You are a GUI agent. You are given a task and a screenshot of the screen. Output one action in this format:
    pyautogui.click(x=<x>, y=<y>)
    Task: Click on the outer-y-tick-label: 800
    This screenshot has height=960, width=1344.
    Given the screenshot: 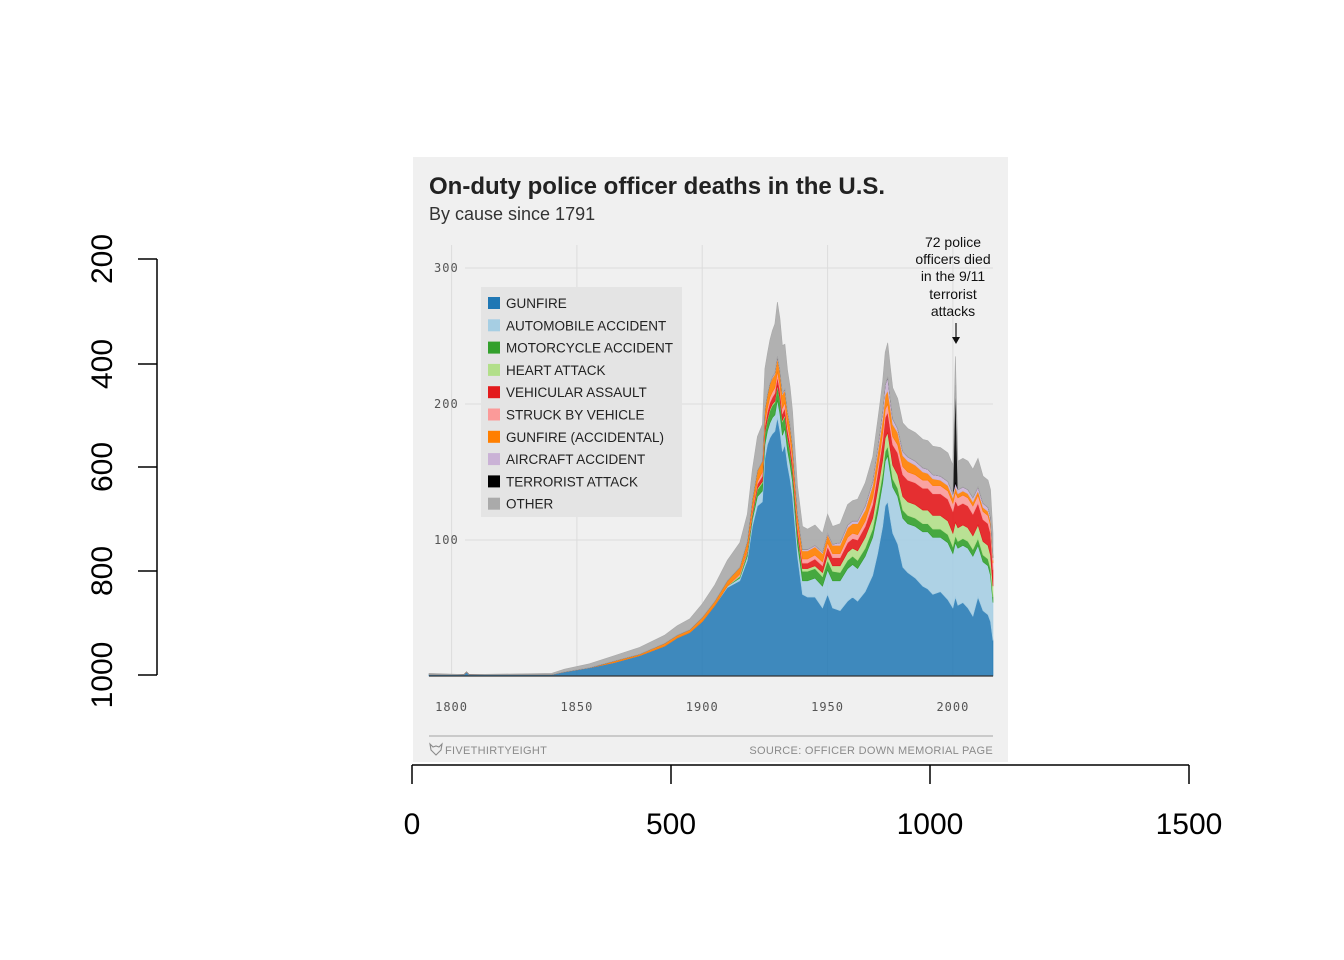 What is the action you would take?
    pyautogui.click(x=102, y=571)
    